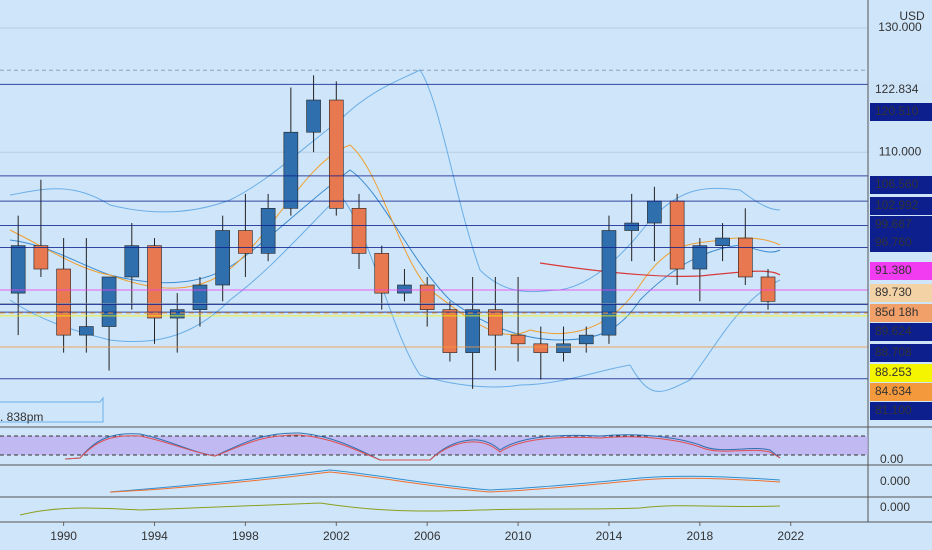  What do you see at coordinates (21, 417) in the screenshot?
I see `left-note: . 838pm` at bounding box center [21, 417].